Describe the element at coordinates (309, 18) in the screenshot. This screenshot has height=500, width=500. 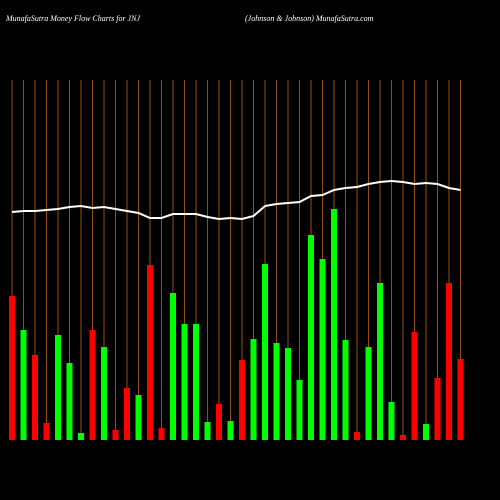
I see `chart-subtitle: (Johnson & Johnson) MunafaSutra.com` at that location.